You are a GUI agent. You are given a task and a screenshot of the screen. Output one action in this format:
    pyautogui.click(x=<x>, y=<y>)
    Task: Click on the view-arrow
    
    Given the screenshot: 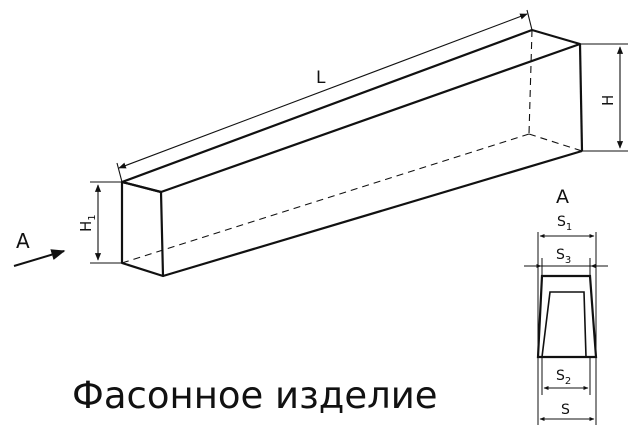 What is the action you would take?
    pyautogui.click(x=39, y=258)
    